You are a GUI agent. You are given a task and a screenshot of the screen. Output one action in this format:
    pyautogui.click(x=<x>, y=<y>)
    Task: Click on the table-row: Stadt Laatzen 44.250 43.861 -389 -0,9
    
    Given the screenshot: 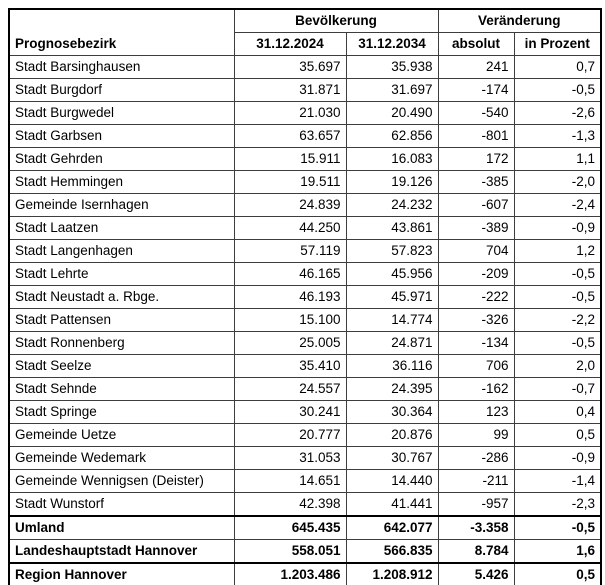 What is the action you would take?
    pyautogui.click(x=305, y=228)
    